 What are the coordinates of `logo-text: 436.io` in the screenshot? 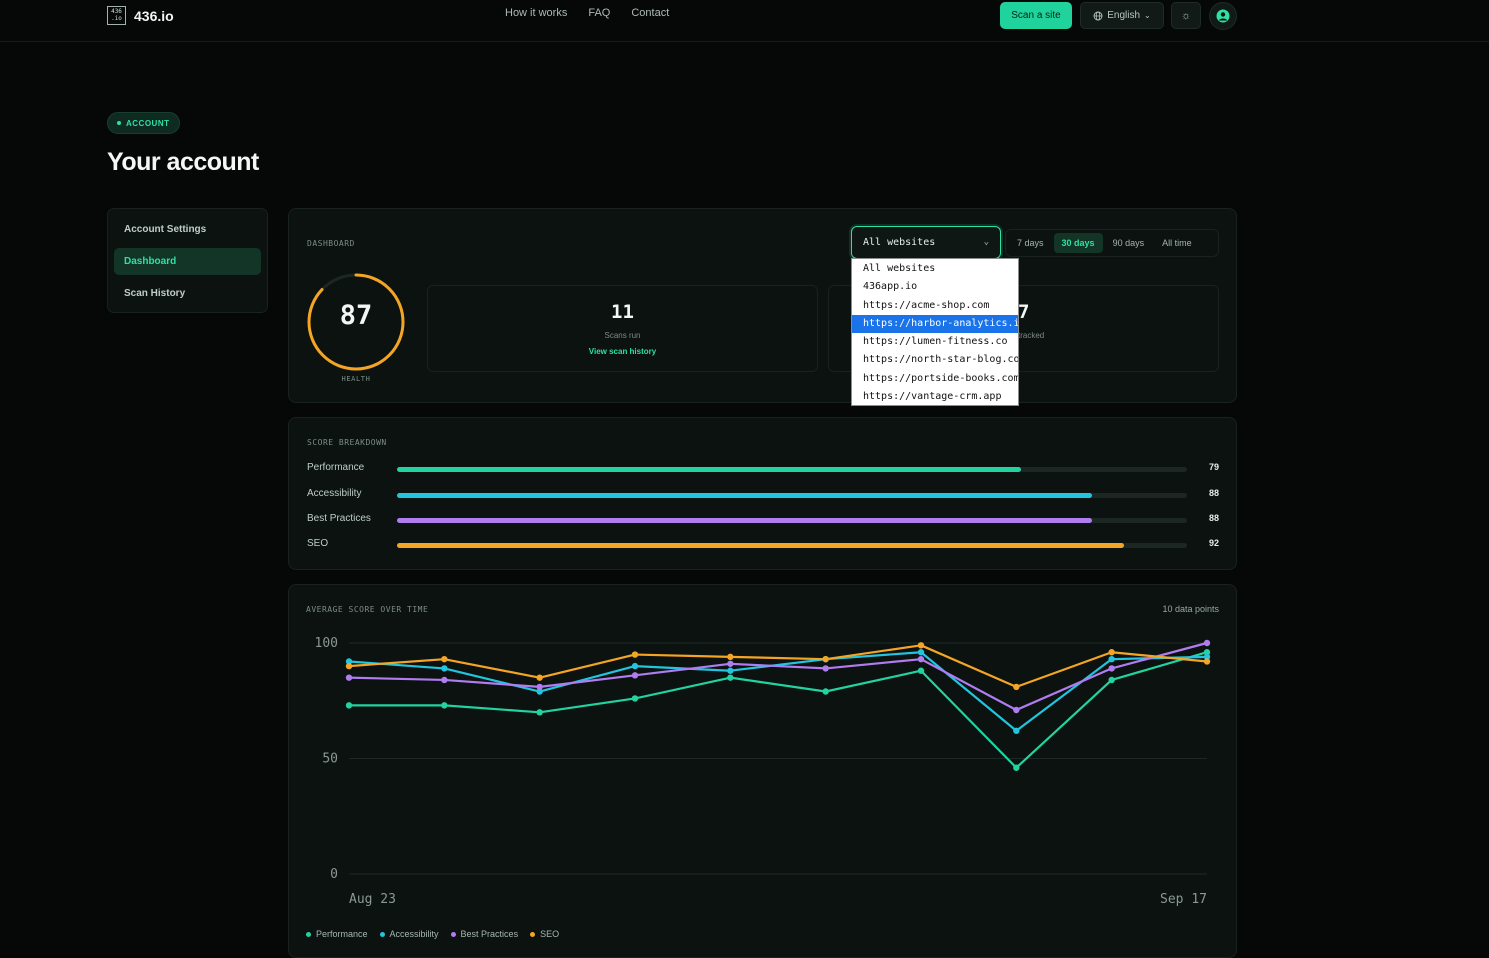 It's located at (154, 15).